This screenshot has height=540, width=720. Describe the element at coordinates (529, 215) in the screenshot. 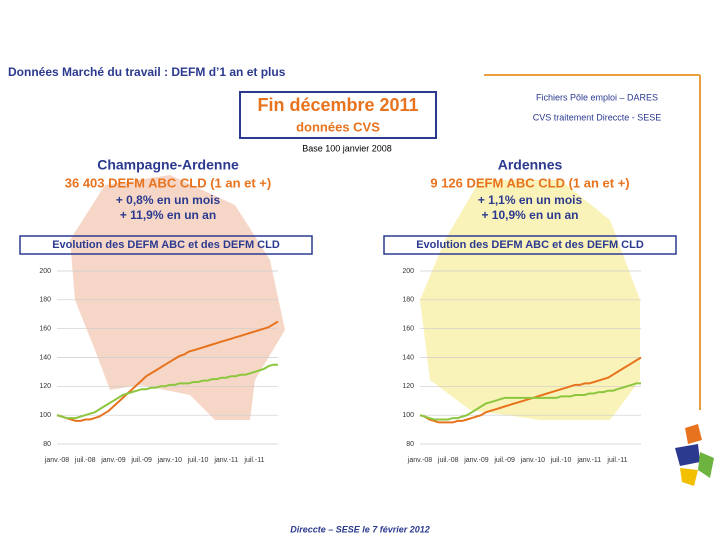

I see `year-change: + 10,9% en un an` at that location.